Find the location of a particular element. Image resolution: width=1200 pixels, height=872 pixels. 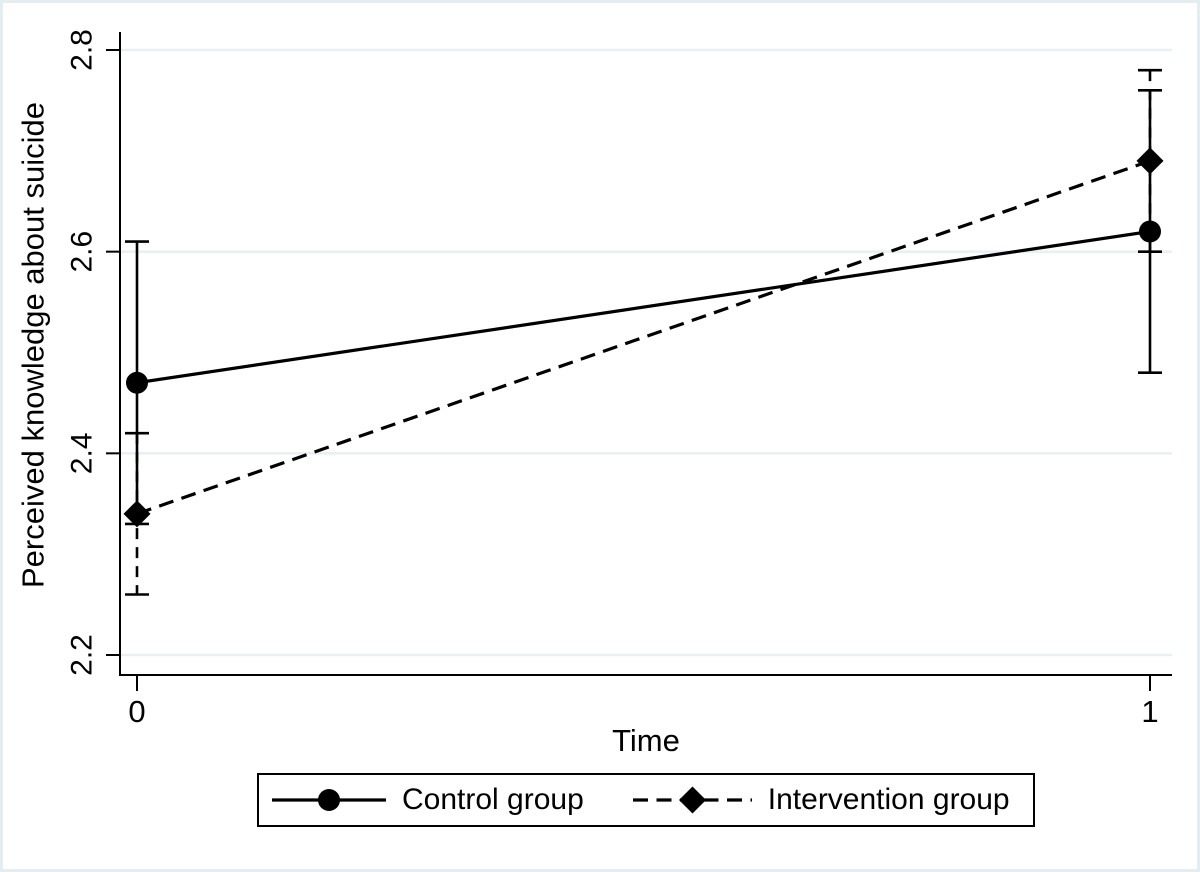

y-tick-label: 2.2 is located at coordinates (82, 655).